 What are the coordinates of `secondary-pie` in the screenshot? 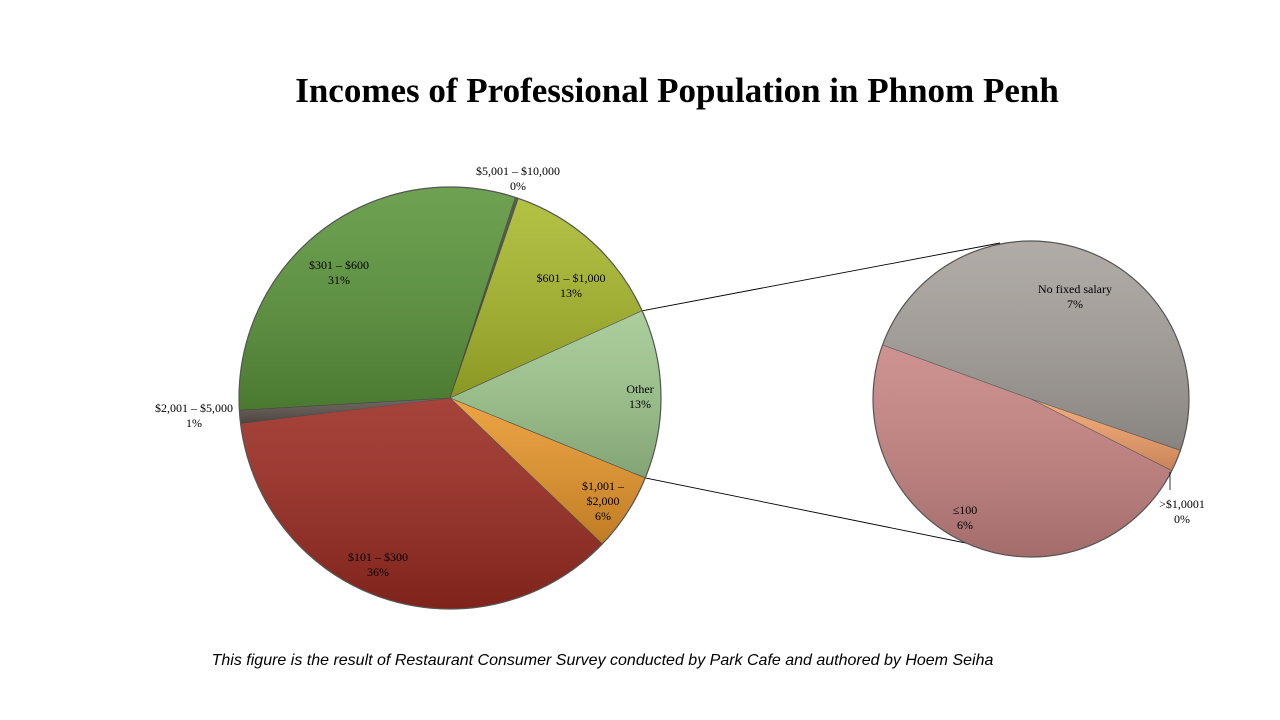 It's located at (1031, 399).